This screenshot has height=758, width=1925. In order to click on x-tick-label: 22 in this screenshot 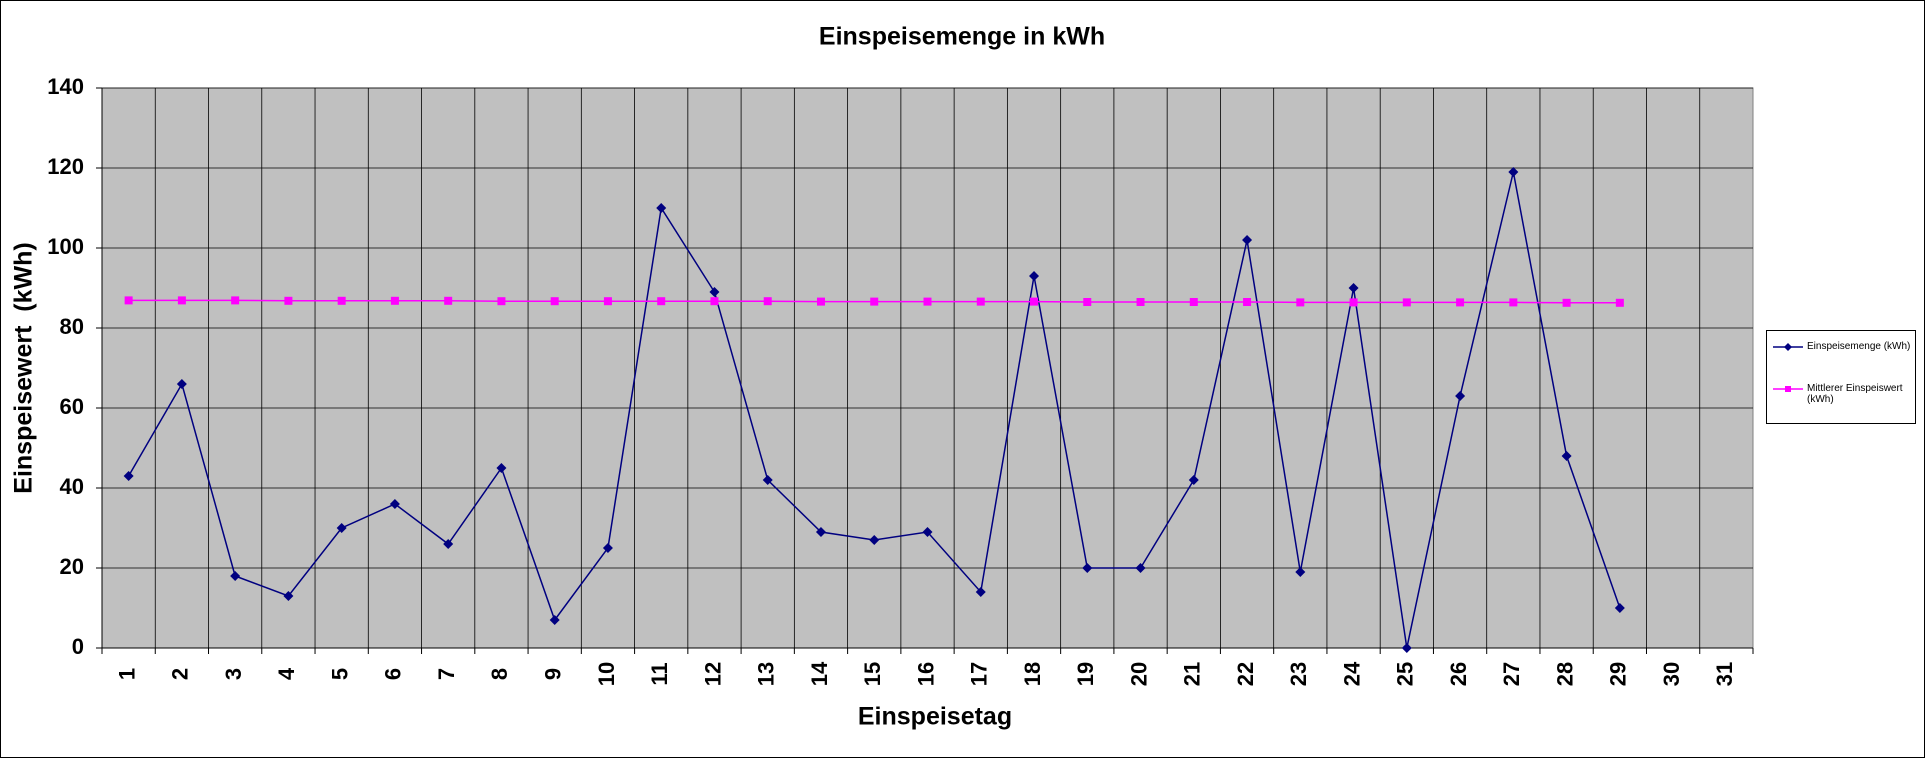, I will do `click(1245, 674)`.